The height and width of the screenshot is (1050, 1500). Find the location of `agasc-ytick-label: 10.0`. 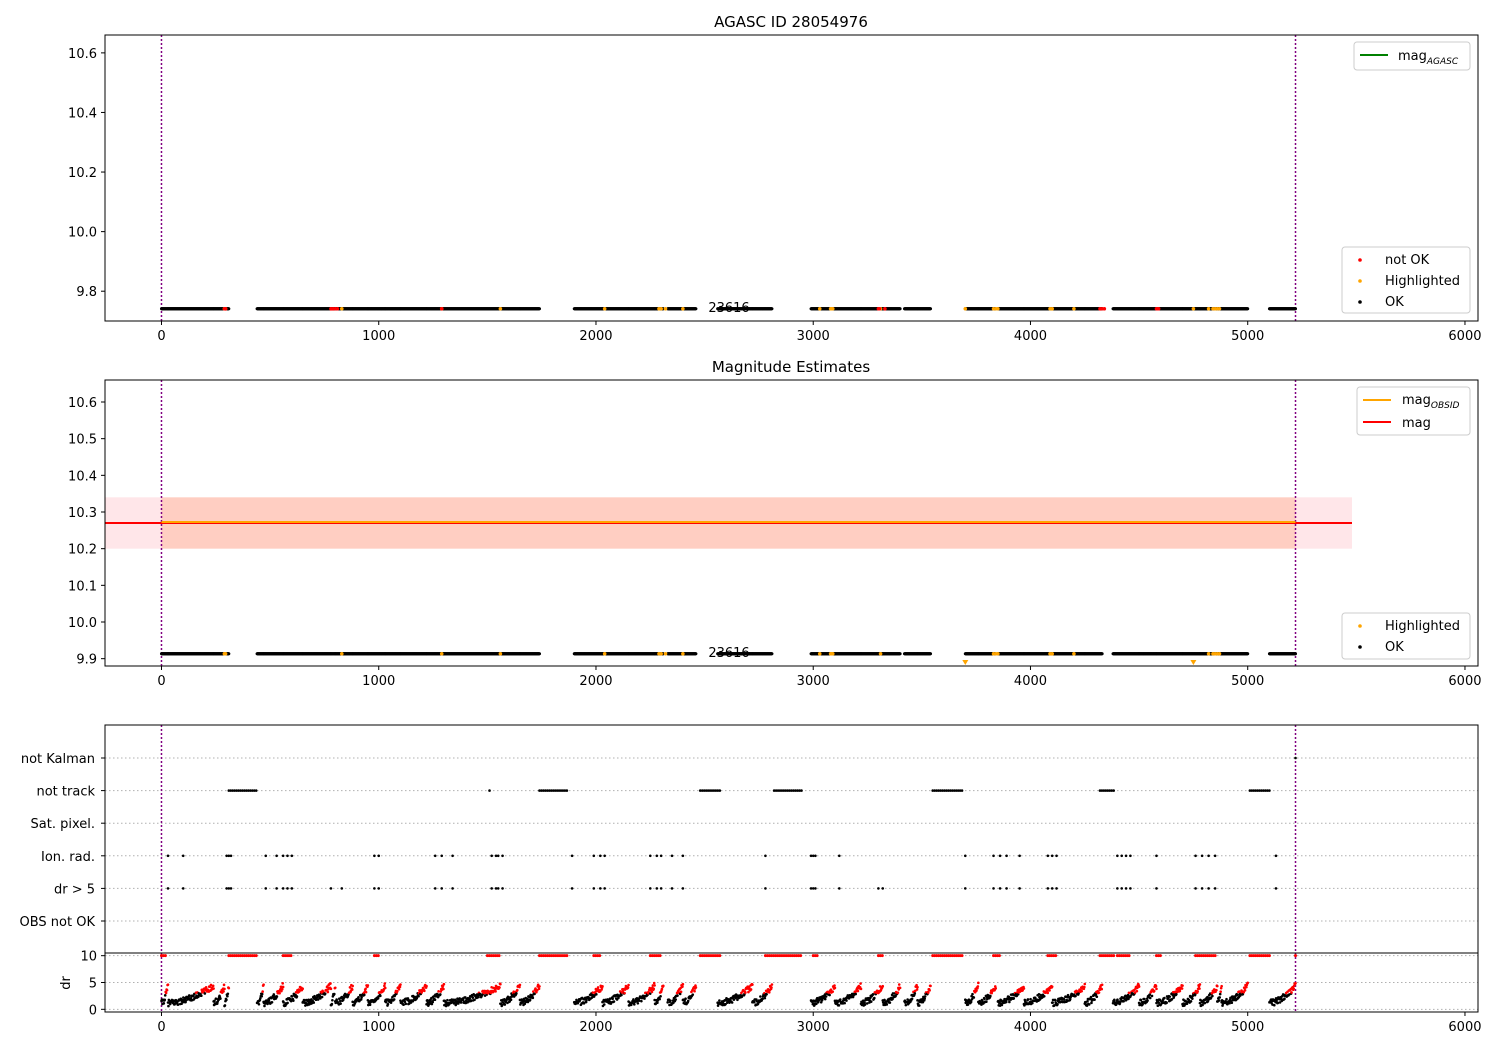

agasc-ytick-label: 10.0 is located at coordinates (82, 233).